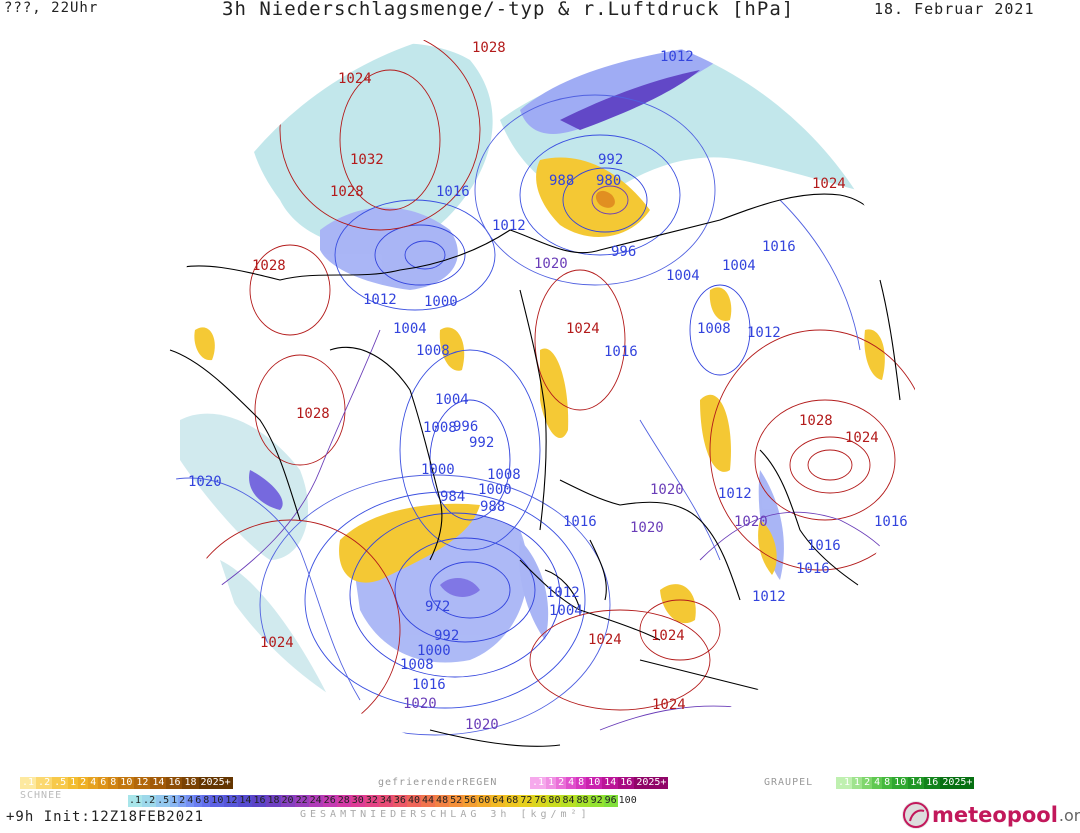  I want to click on pressure-label: 1004, so click(452, 400).